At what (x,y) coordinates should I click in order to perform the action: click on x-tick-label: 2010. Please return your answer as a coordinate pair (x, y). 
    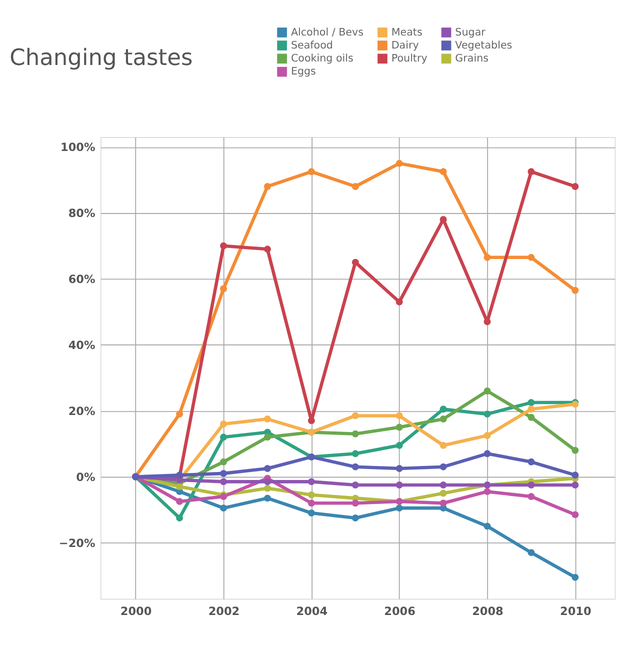
    Looking at the image, I should click on (576, 611).